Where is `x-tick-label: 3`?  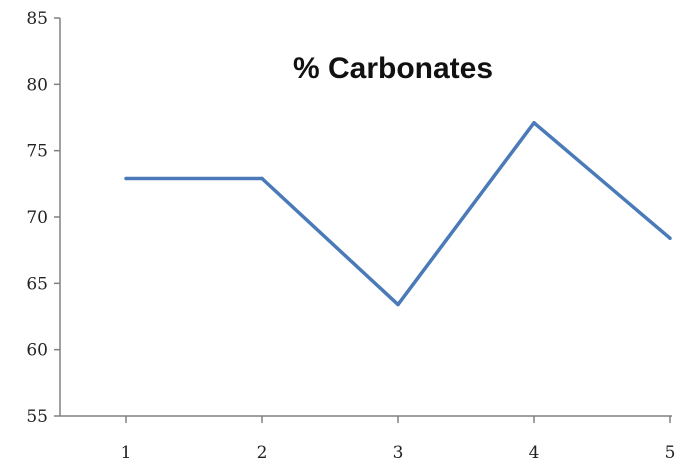
x-tick-label: 3 is located at coordinates (398, 453).